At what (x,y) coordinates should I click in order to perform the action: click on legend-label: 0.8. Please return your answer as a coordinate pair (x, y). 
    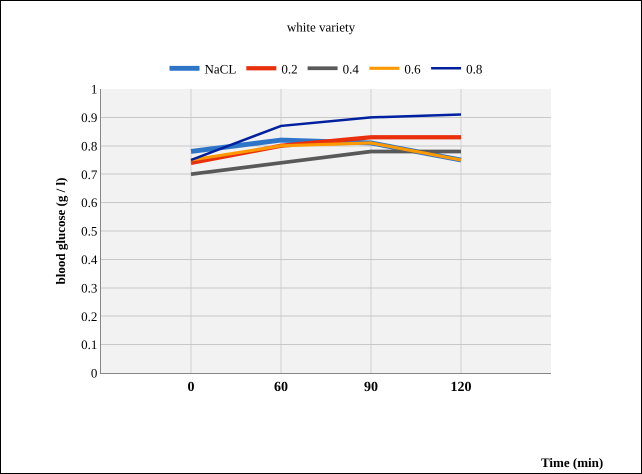
    Looking at the image, I should click on (474, 68).